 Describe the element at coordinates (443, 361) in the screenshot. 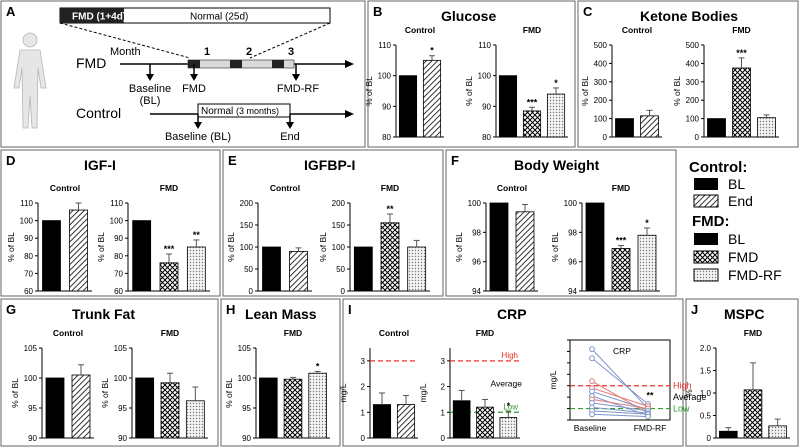

I see `i-y-tick-label: 3` at that location.